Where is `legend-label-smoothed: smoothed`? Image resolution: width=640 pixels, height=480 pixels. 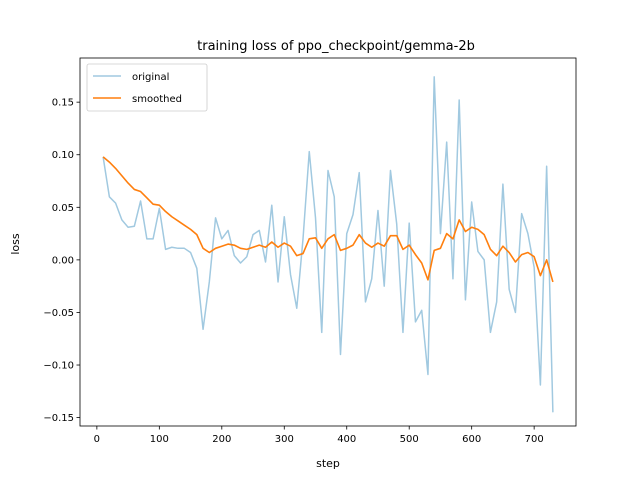 legend-label-smoothed: smoothed is located at coordinates (157, 99).